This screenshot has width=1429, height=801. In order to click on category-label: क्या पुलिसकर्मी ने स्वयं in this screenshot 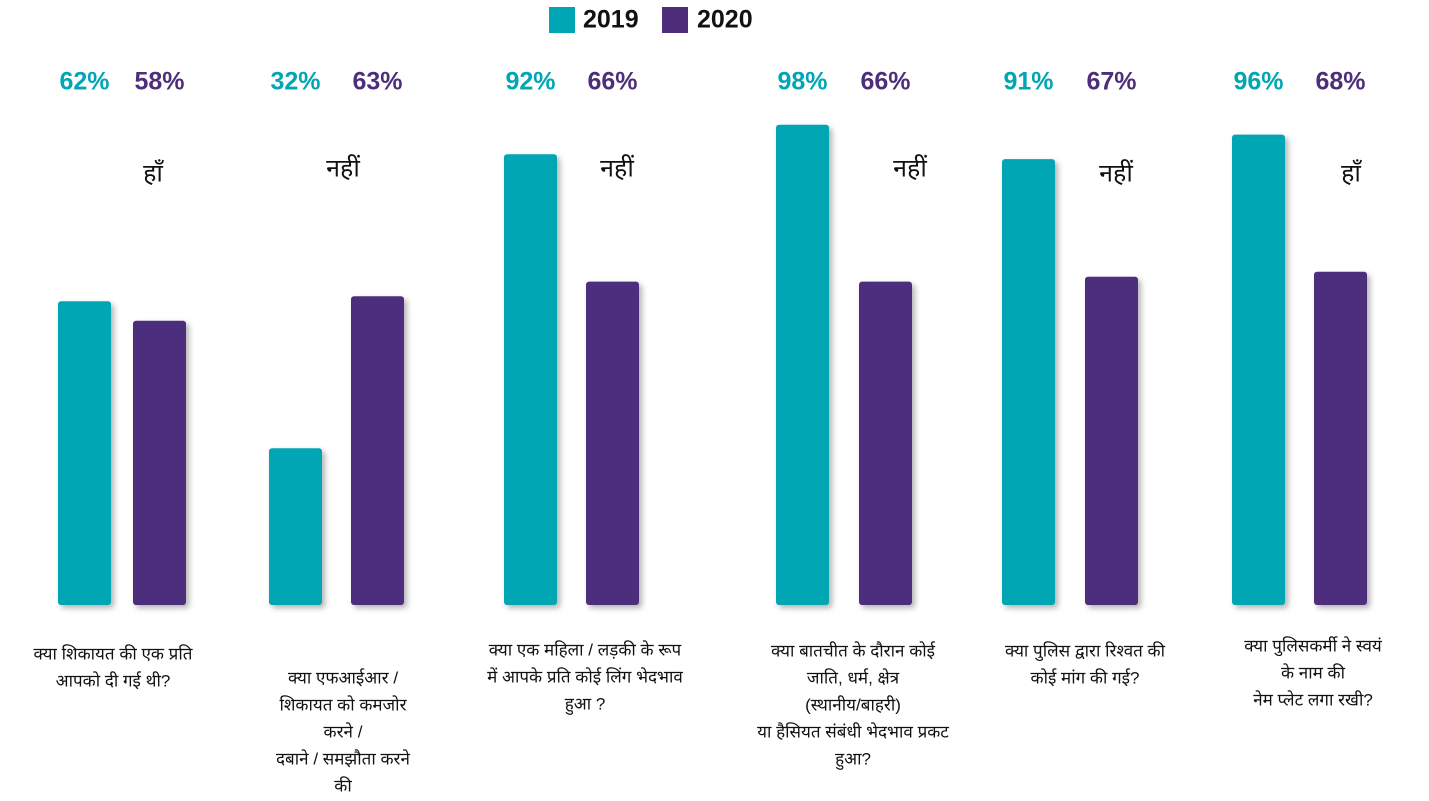, I will do `click(1313, 645)`.